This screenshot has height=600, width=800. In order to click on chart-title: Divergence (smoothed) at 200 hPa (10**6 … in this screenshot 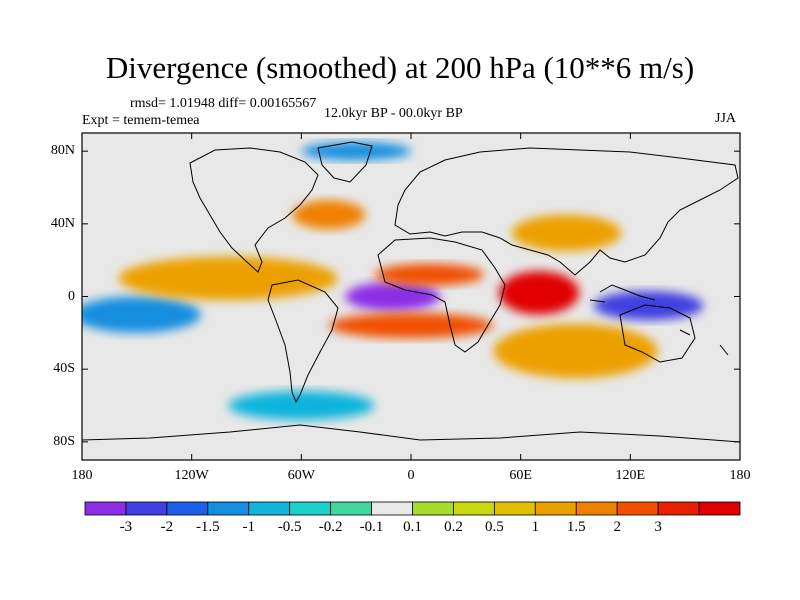, I will do `click(400, 67)`.